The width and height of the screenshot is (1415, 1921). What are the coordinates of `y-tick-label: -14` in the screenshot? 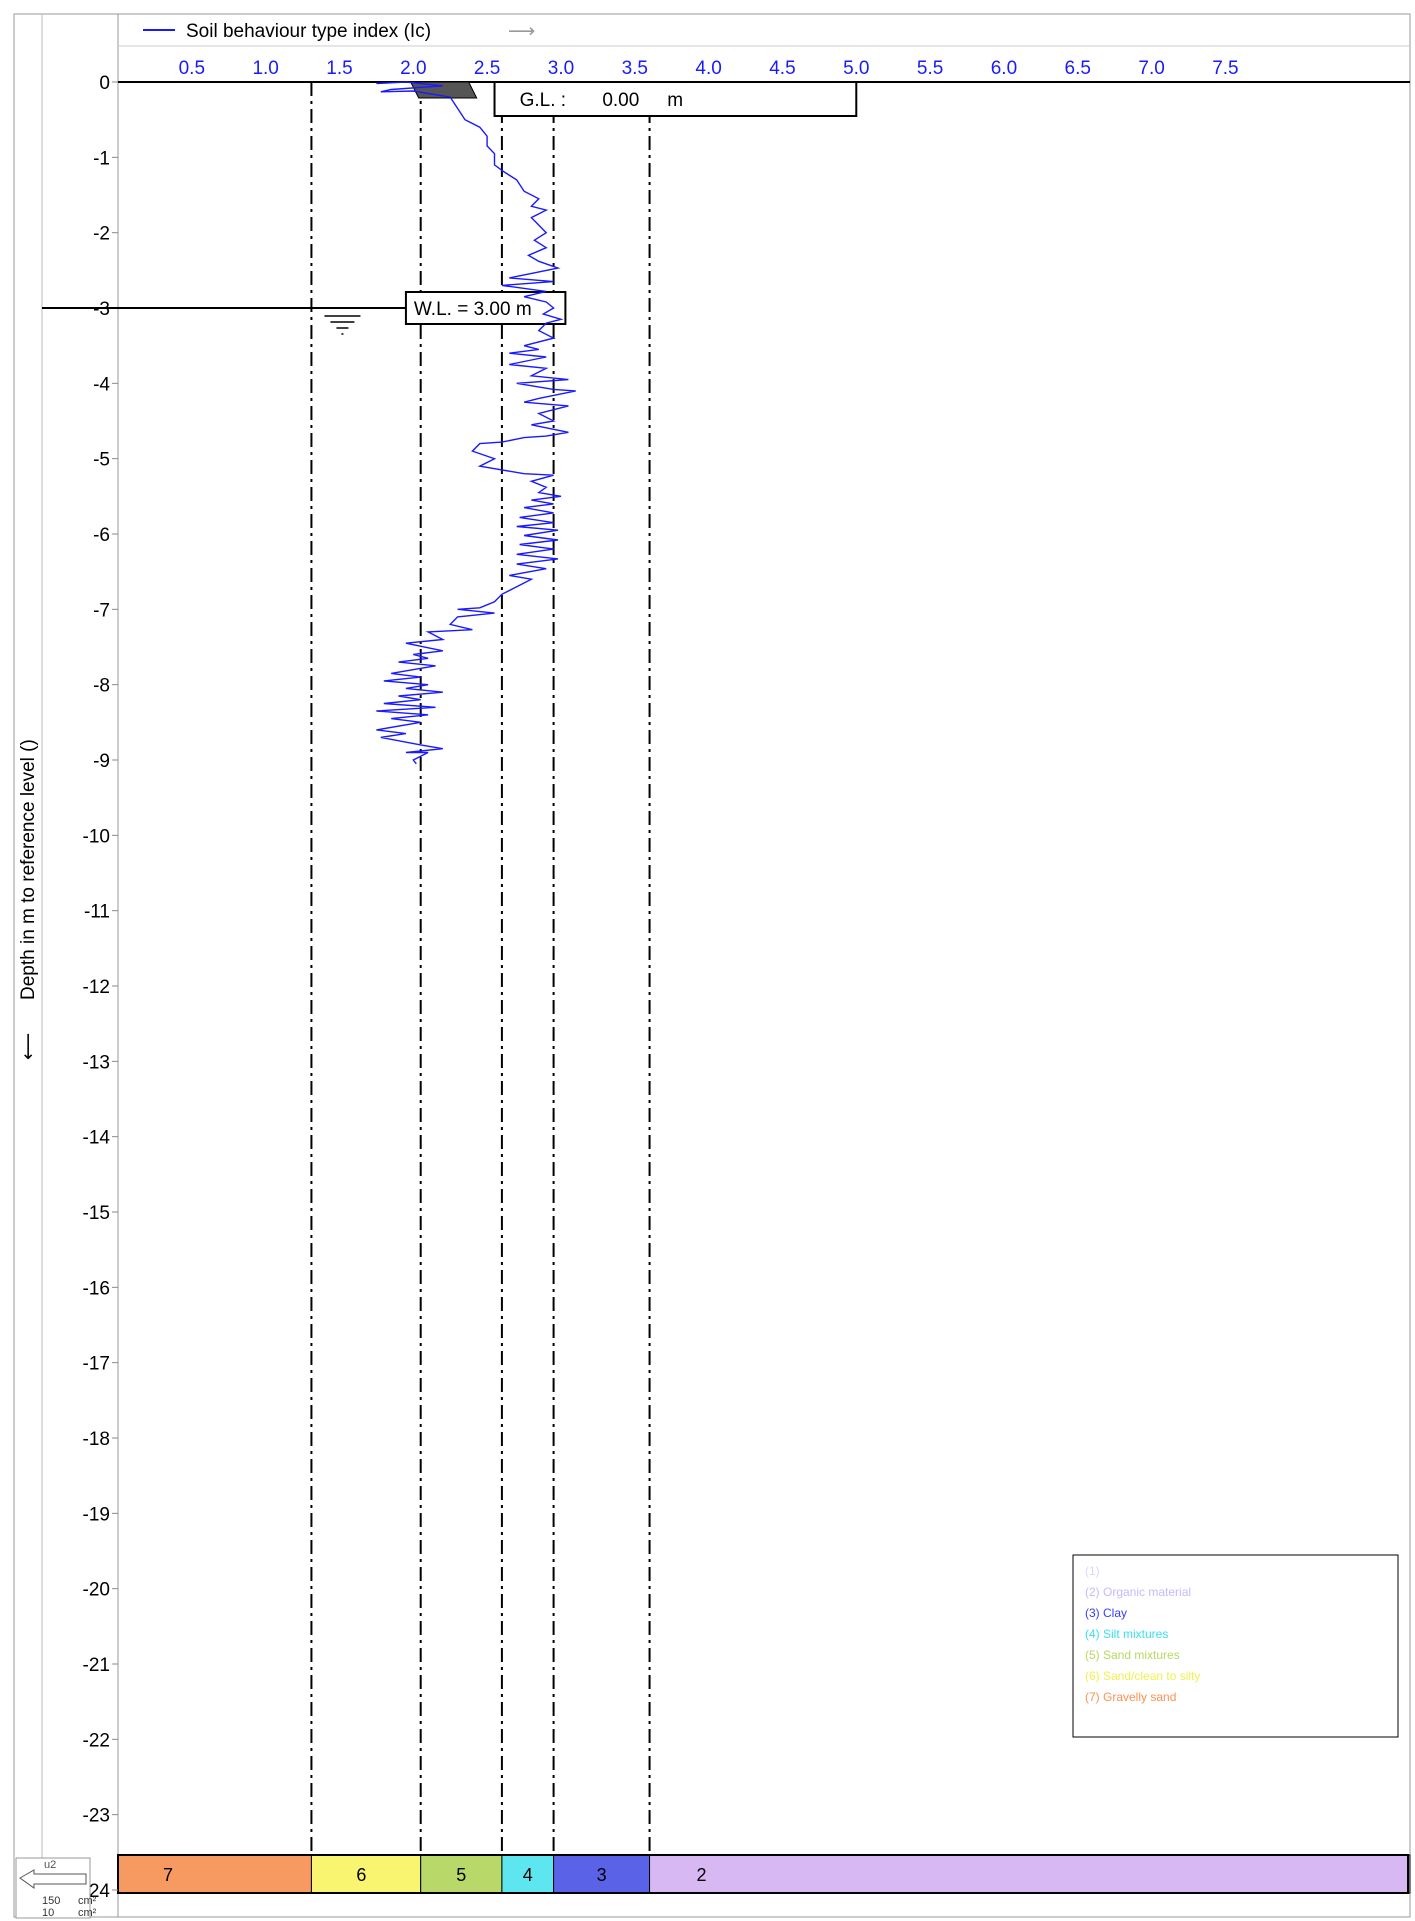 It's located at (97, 1138).